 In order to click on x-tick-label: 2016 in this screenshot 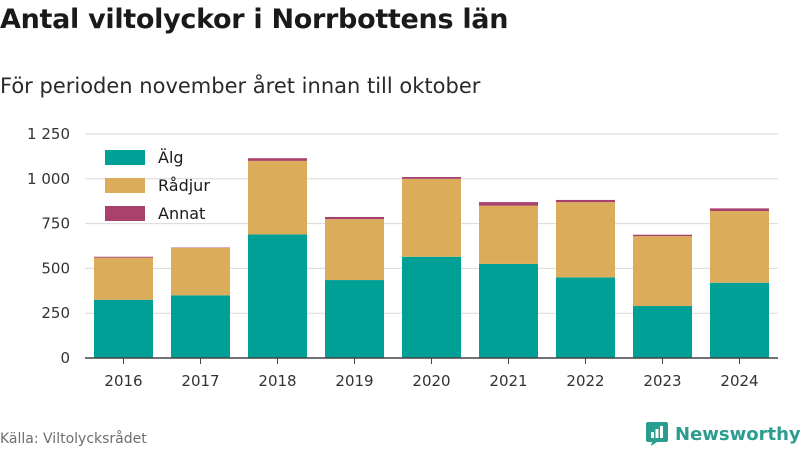, I will do `click(123, 381)`.